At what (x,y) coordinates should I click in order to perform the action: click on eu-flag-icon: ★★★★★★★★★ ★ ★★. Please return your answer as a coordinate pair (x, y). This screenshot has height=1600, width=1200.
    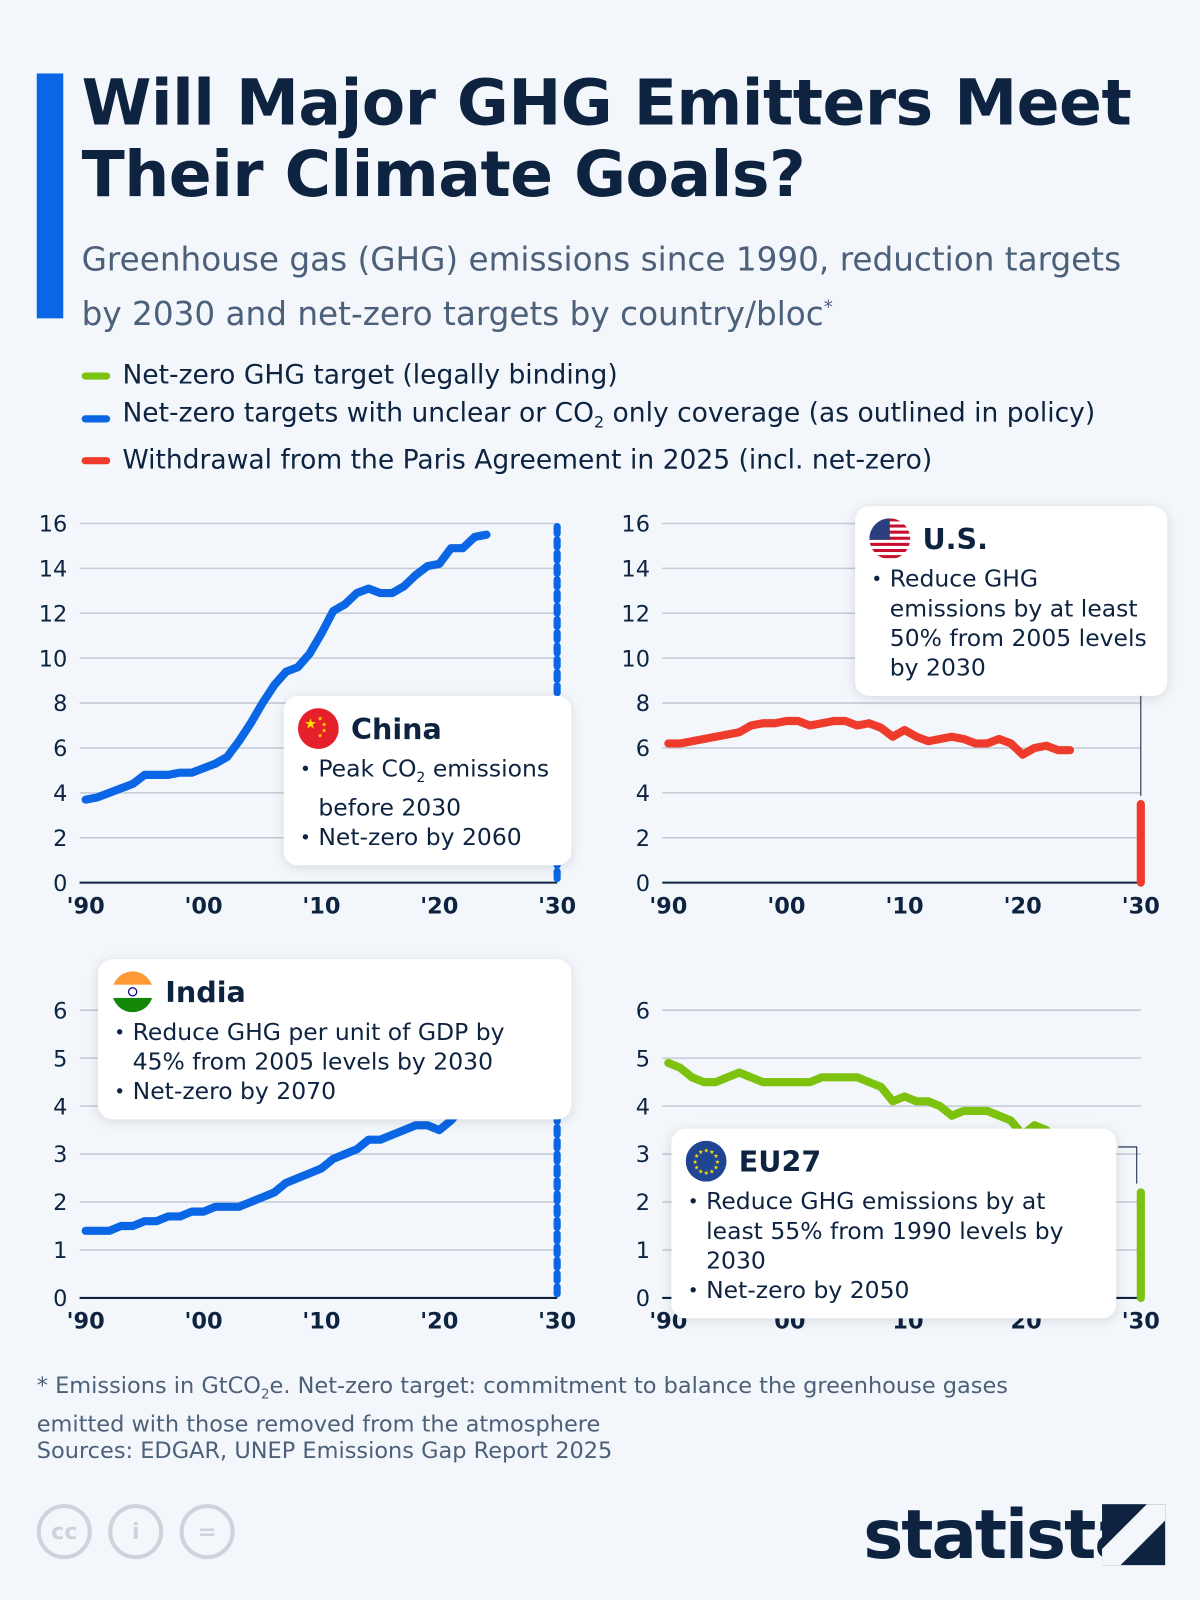
    Looking at the image, I should click on (706, 1161).